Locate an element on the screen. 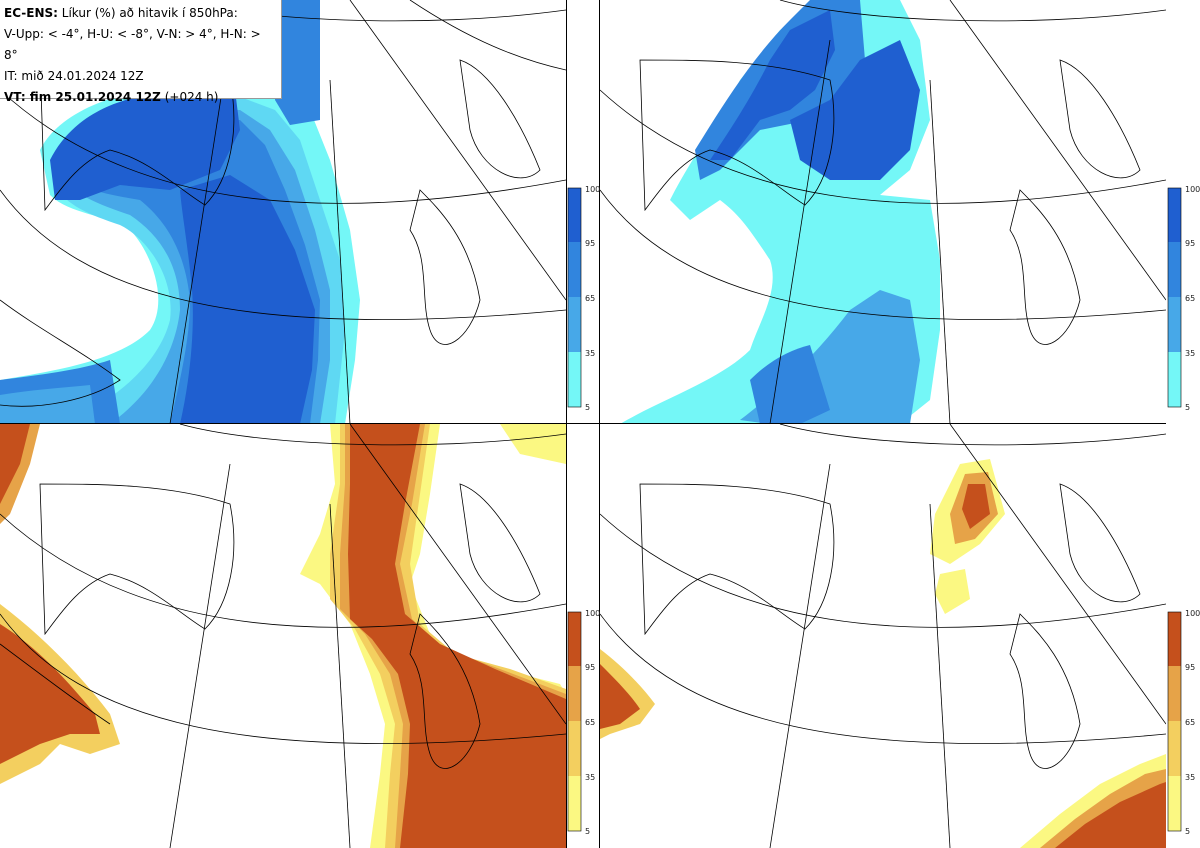 Image resolution: width=1200 pixels, height=848 pixels. title-text: Líkur (%) að hitavik í 850hPa: is located at coordinates (149, 13).